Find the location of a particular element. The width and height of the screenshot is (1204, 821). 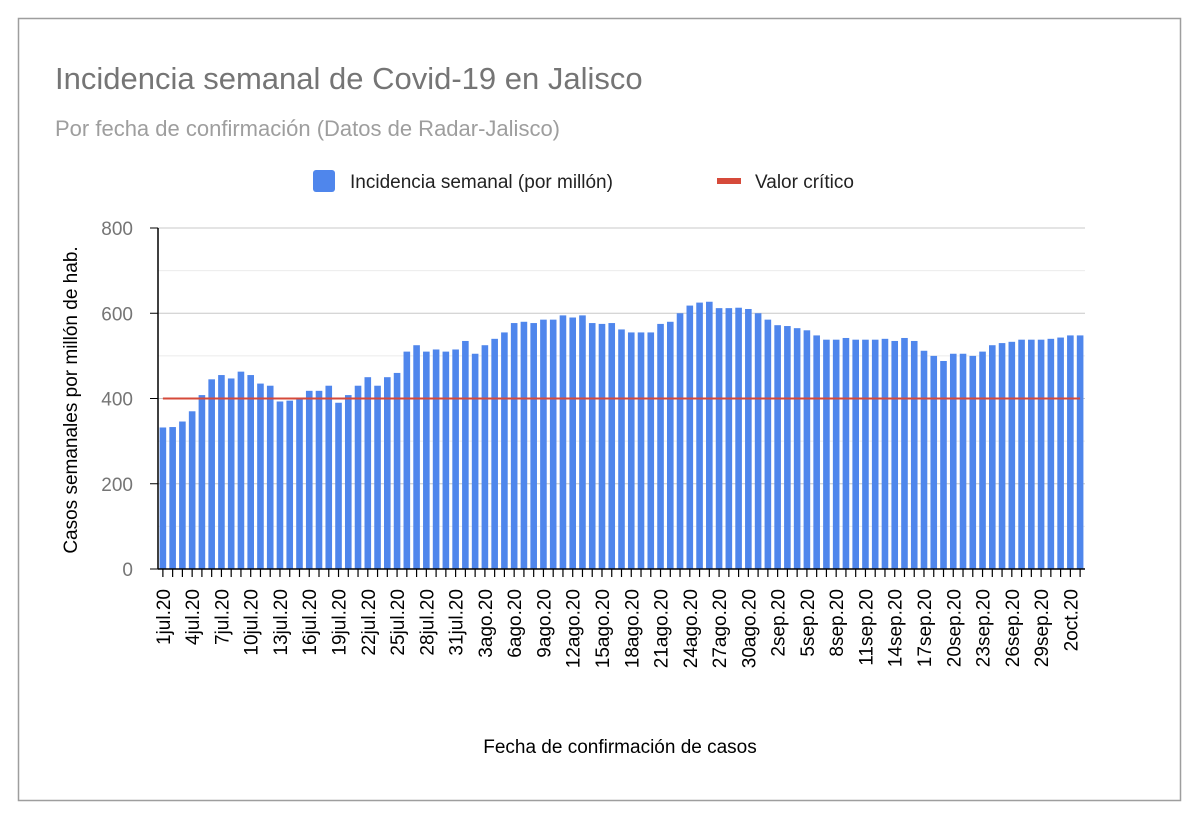

legend-label: Incidencia semanal (por millón) is located at coordinates (481, 182).